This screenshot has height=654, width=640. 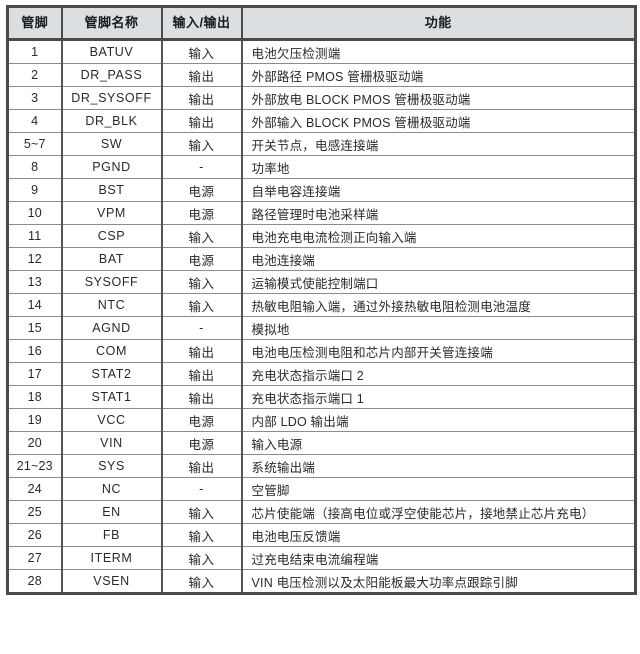 I want to click on pin-name-cell: BST, so click(x=112, y=190).